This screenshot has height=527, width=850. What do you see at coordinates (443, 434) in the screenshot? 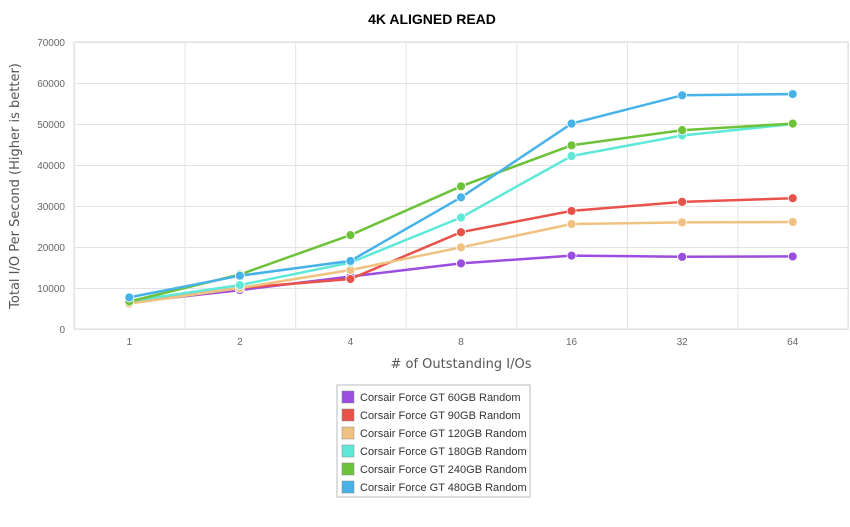
I see `legend-entry: Corsair Force GT 120GB Random` at bounding box center [443, 434].